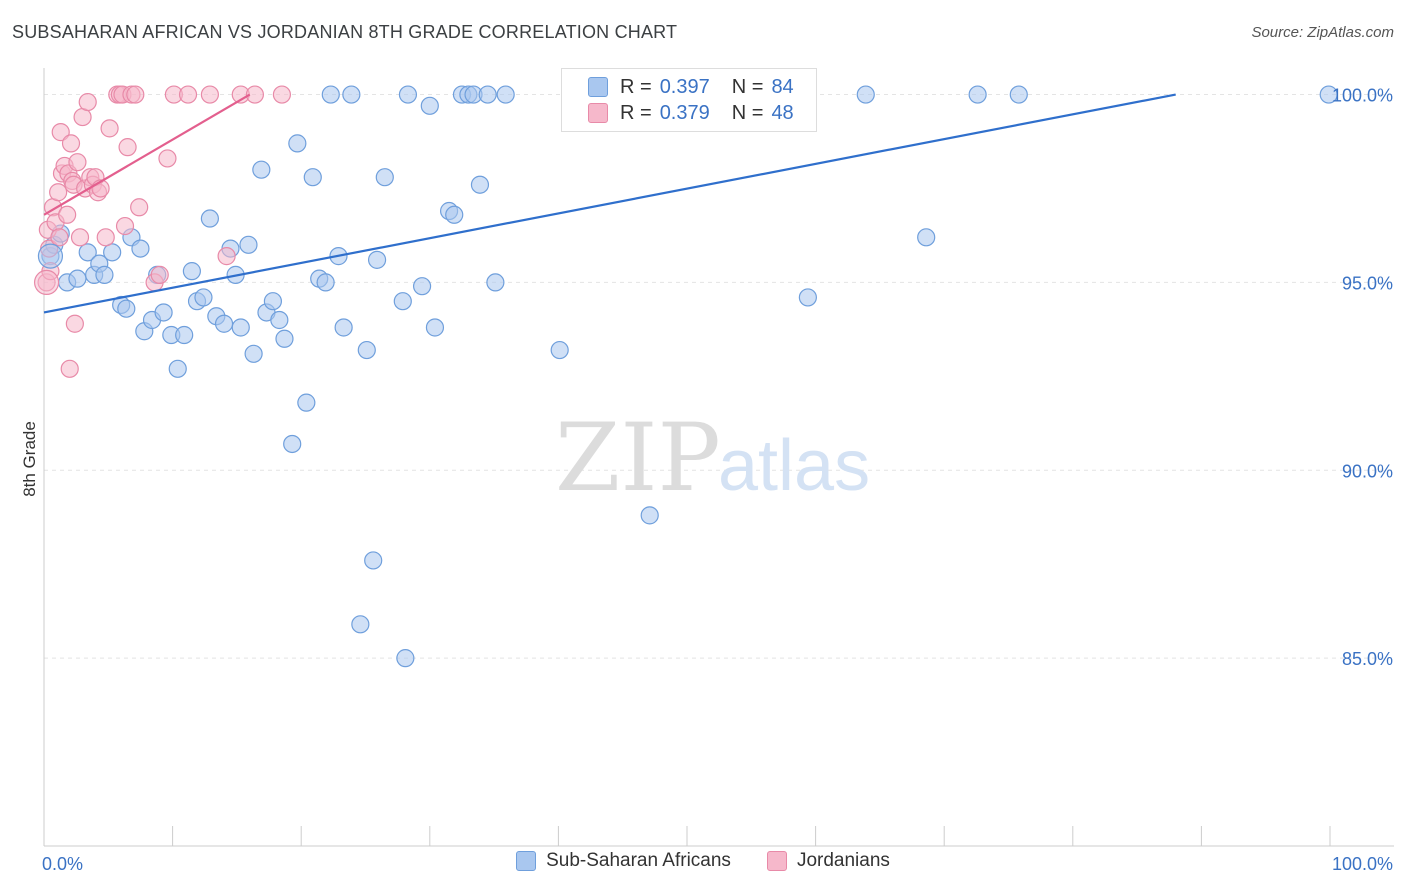 The image size is (1406, 892). I want to click on legend: Sub-Saharan Africans Jordanians, so click(703, 861).